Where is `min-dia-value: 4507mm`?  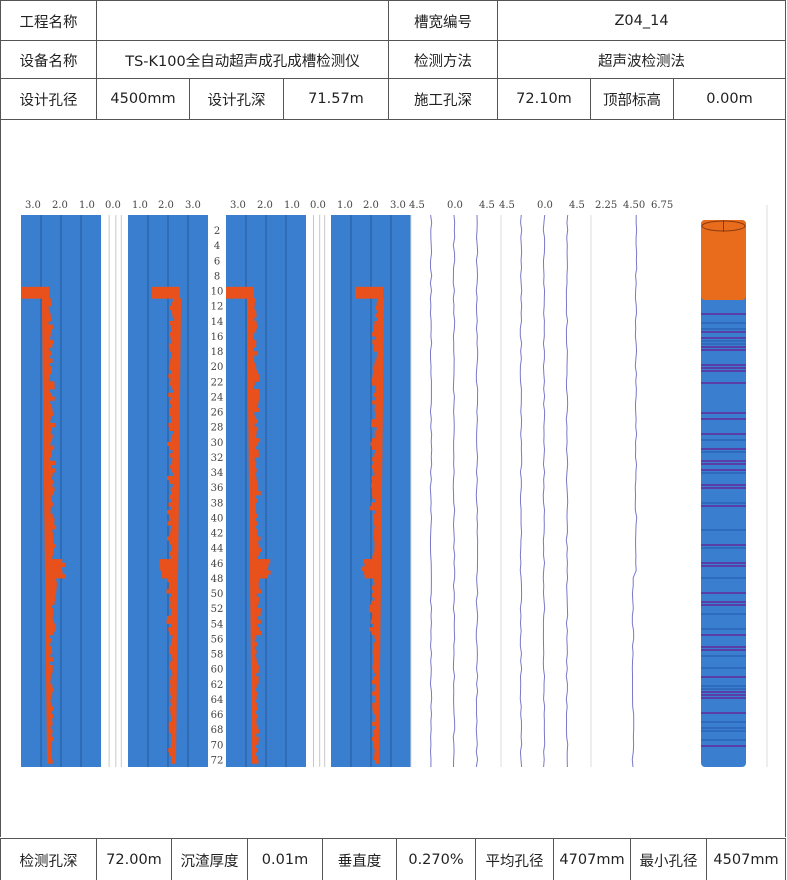 min-dia-value: 4507mm is located at coordinates (746, 859).